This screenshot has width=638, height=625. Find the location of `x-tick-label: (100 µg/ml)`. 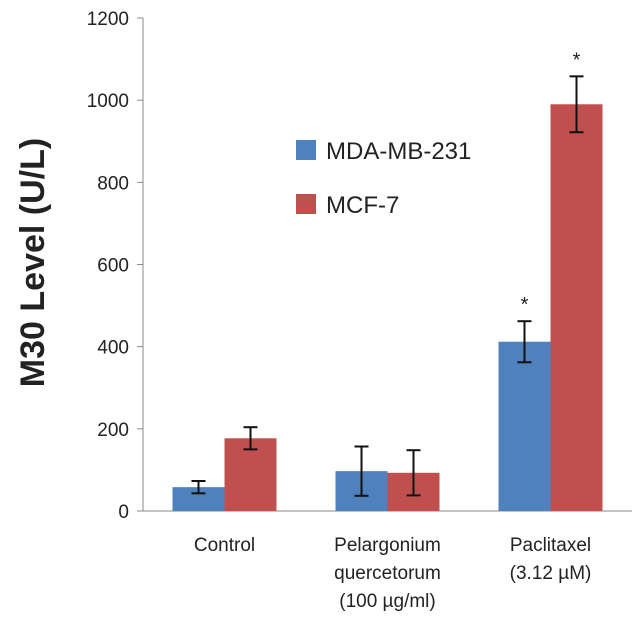

x-tick-label: (100 µg/ml) is located at coordinates (387, 601).